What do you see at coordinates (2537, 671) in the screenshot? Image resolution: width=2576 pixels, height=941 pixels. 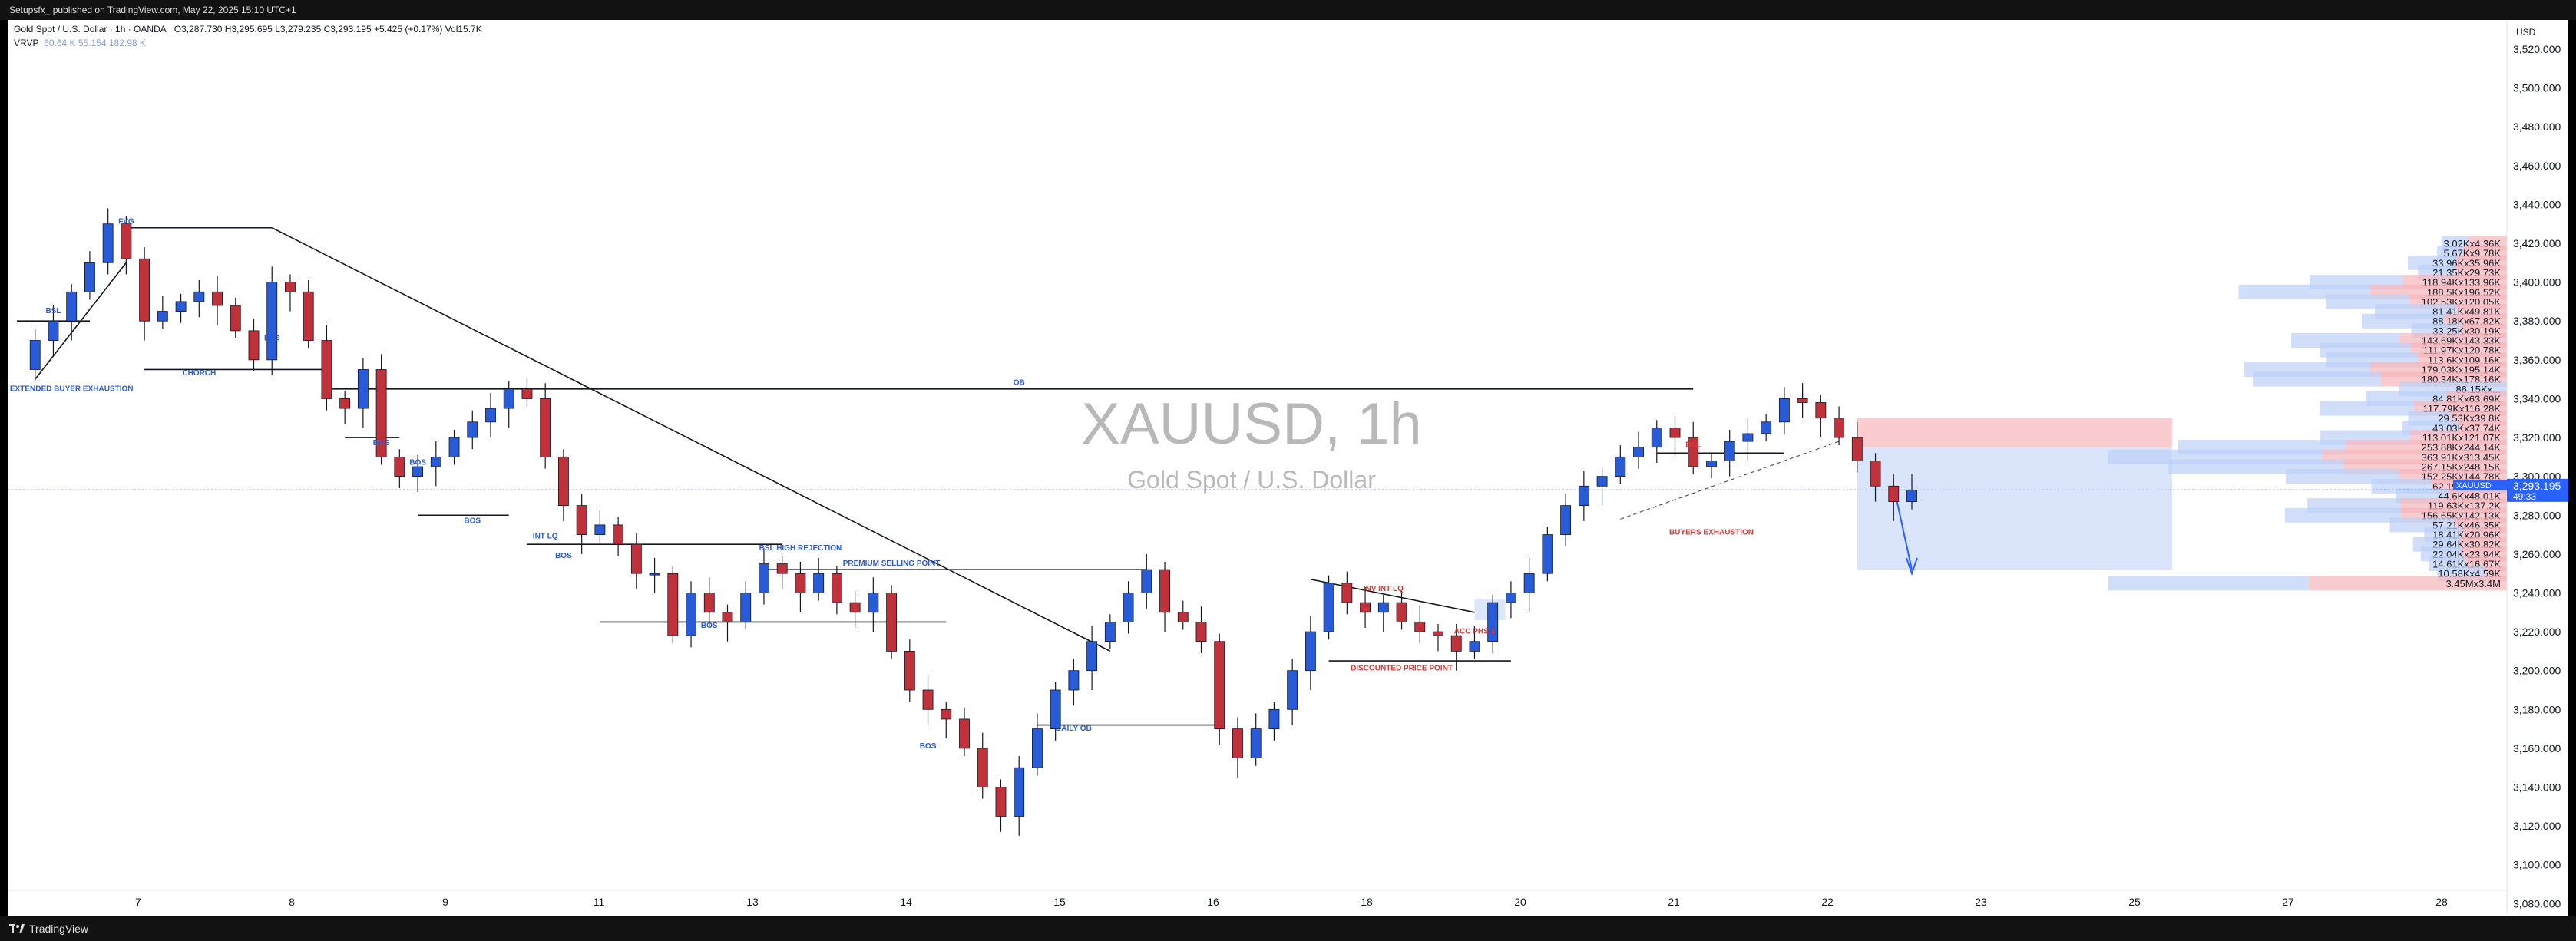 I see `price-tick-label: 3,200.000` at bounding box center [2537, 671].